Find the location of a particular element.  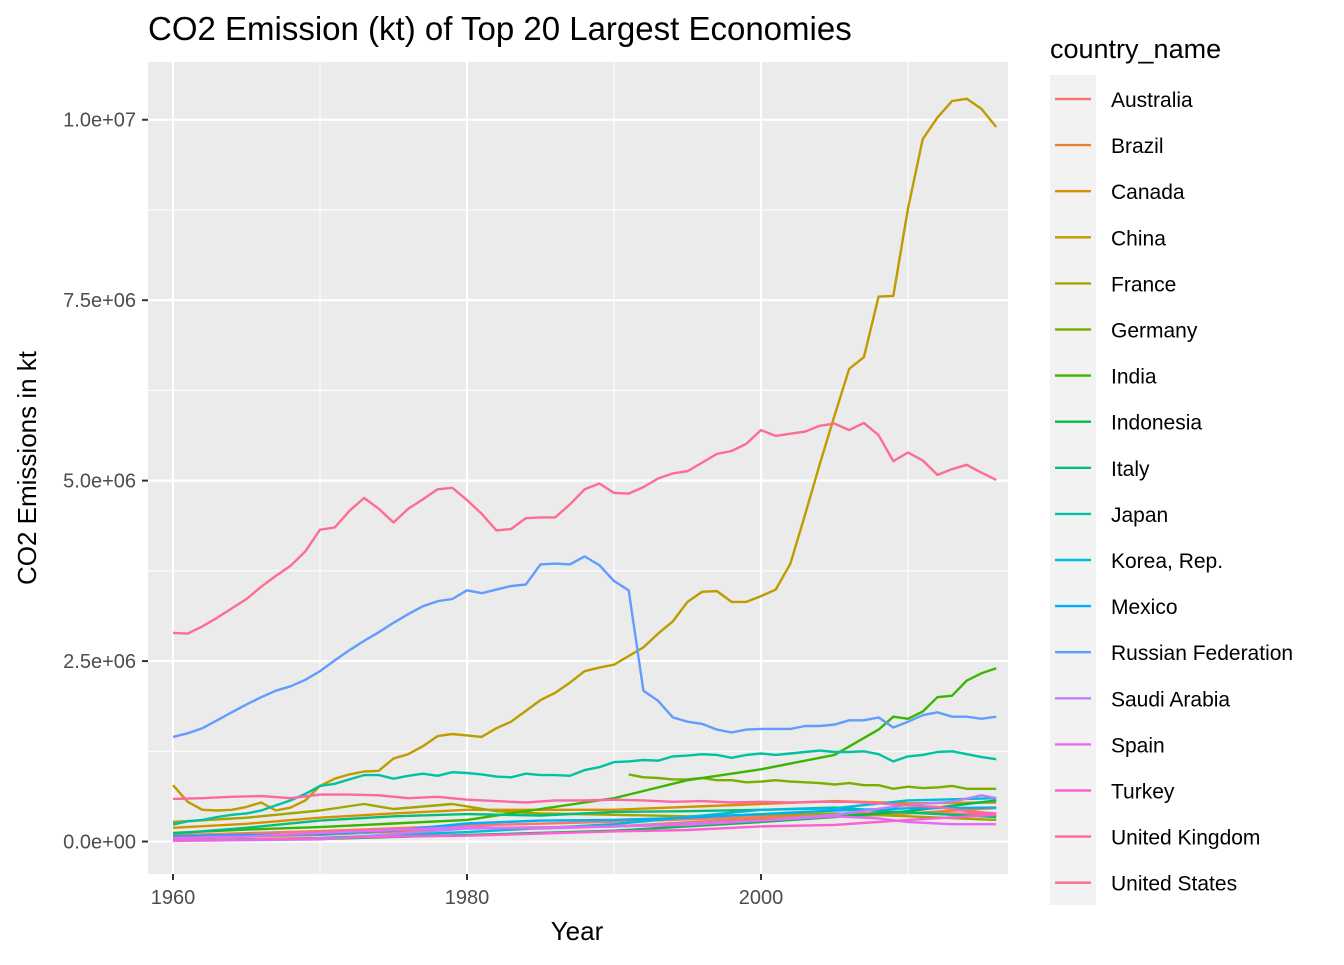

legend-item: Korea, Rep. is located at coordinates (1139, 561).